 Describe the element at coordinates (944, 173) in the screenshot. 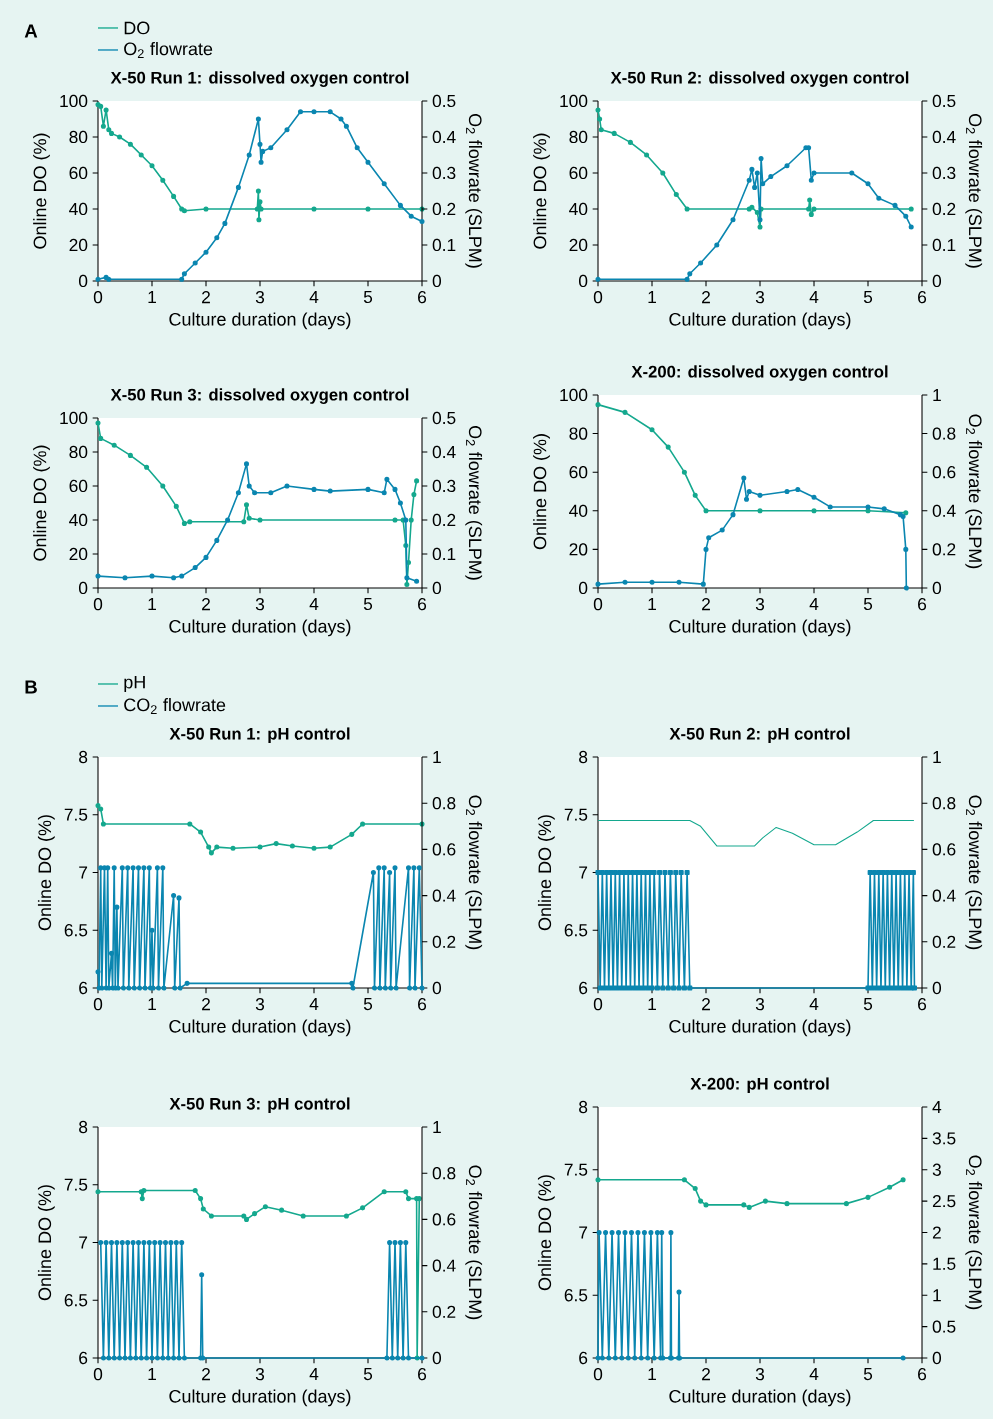

I see `y2-tick-label: 0.3` at that location.